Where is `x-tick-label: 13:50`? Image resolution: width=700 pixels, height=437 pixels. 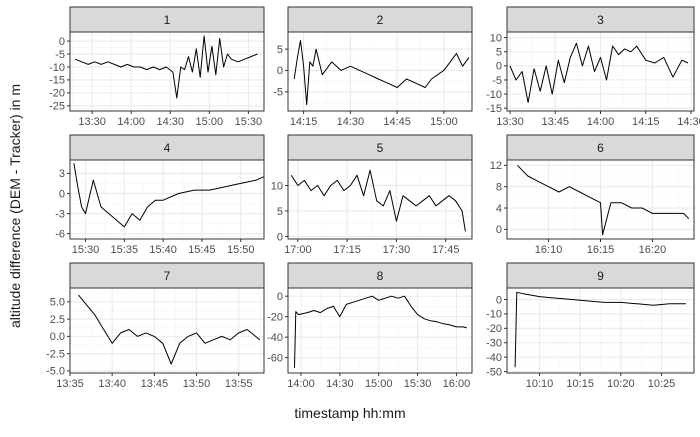
x-tick-label: 13:50 is located at coordinates (197, 384).